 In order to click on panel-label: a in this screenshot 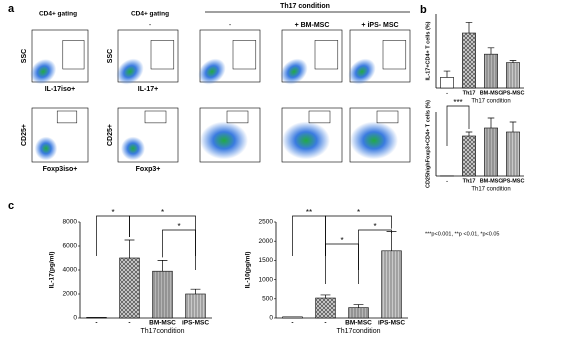, I will do `click(11, 9)`.